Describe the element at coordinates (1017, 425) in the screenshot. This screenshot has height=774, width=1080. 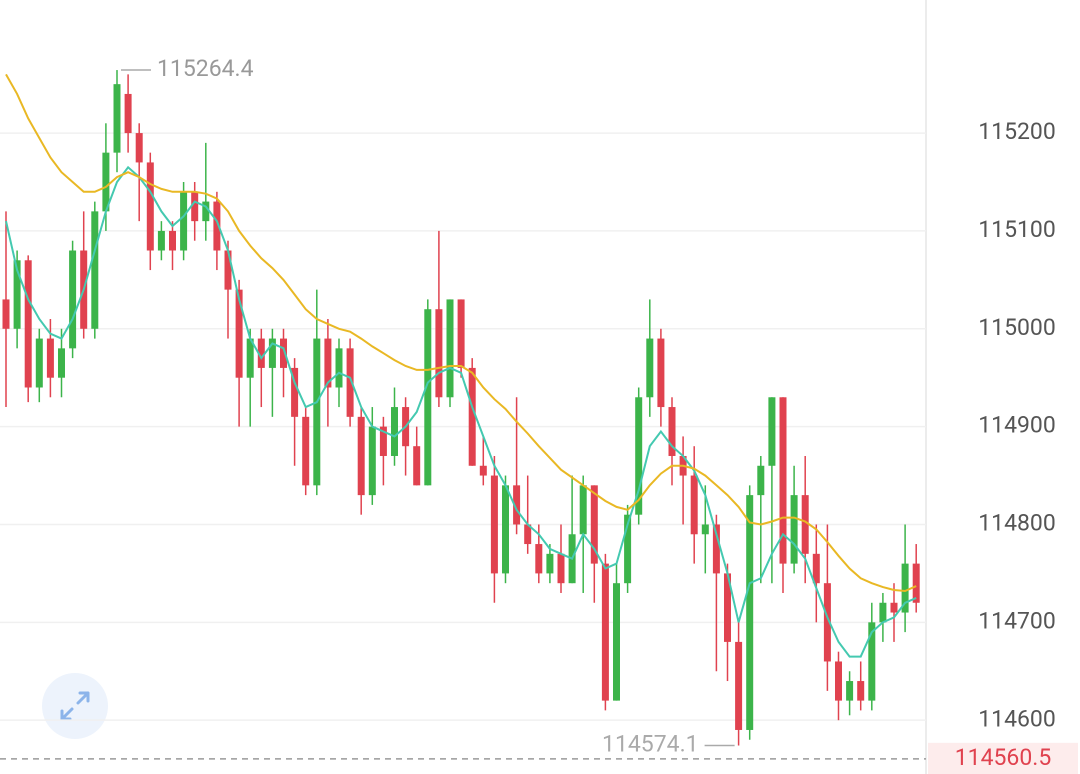
I see `y-tick-label: 114900` at that location.